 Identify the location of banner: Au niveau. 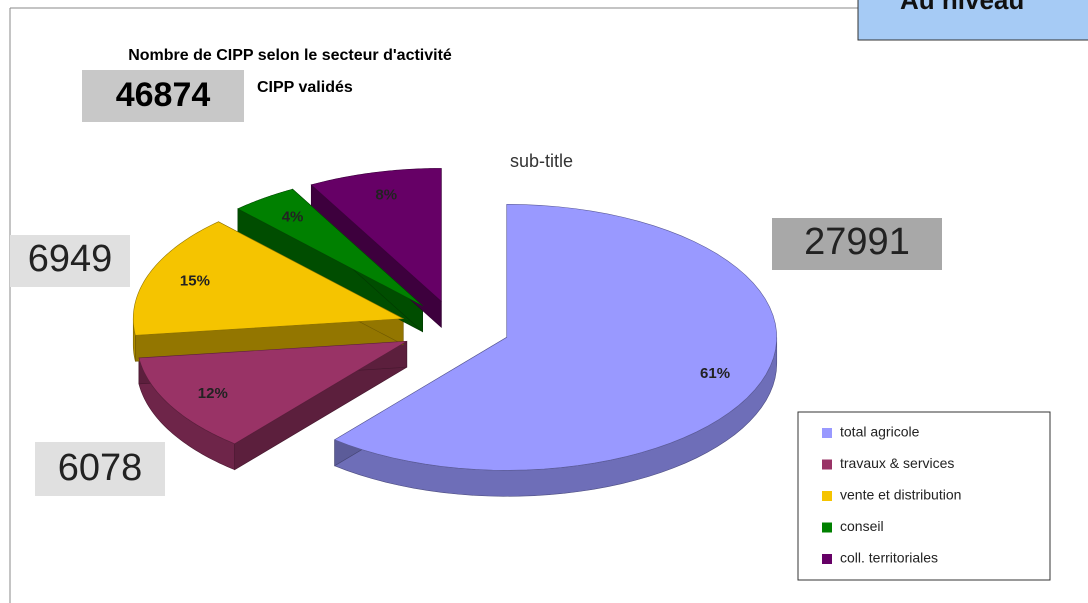
(962, 7).